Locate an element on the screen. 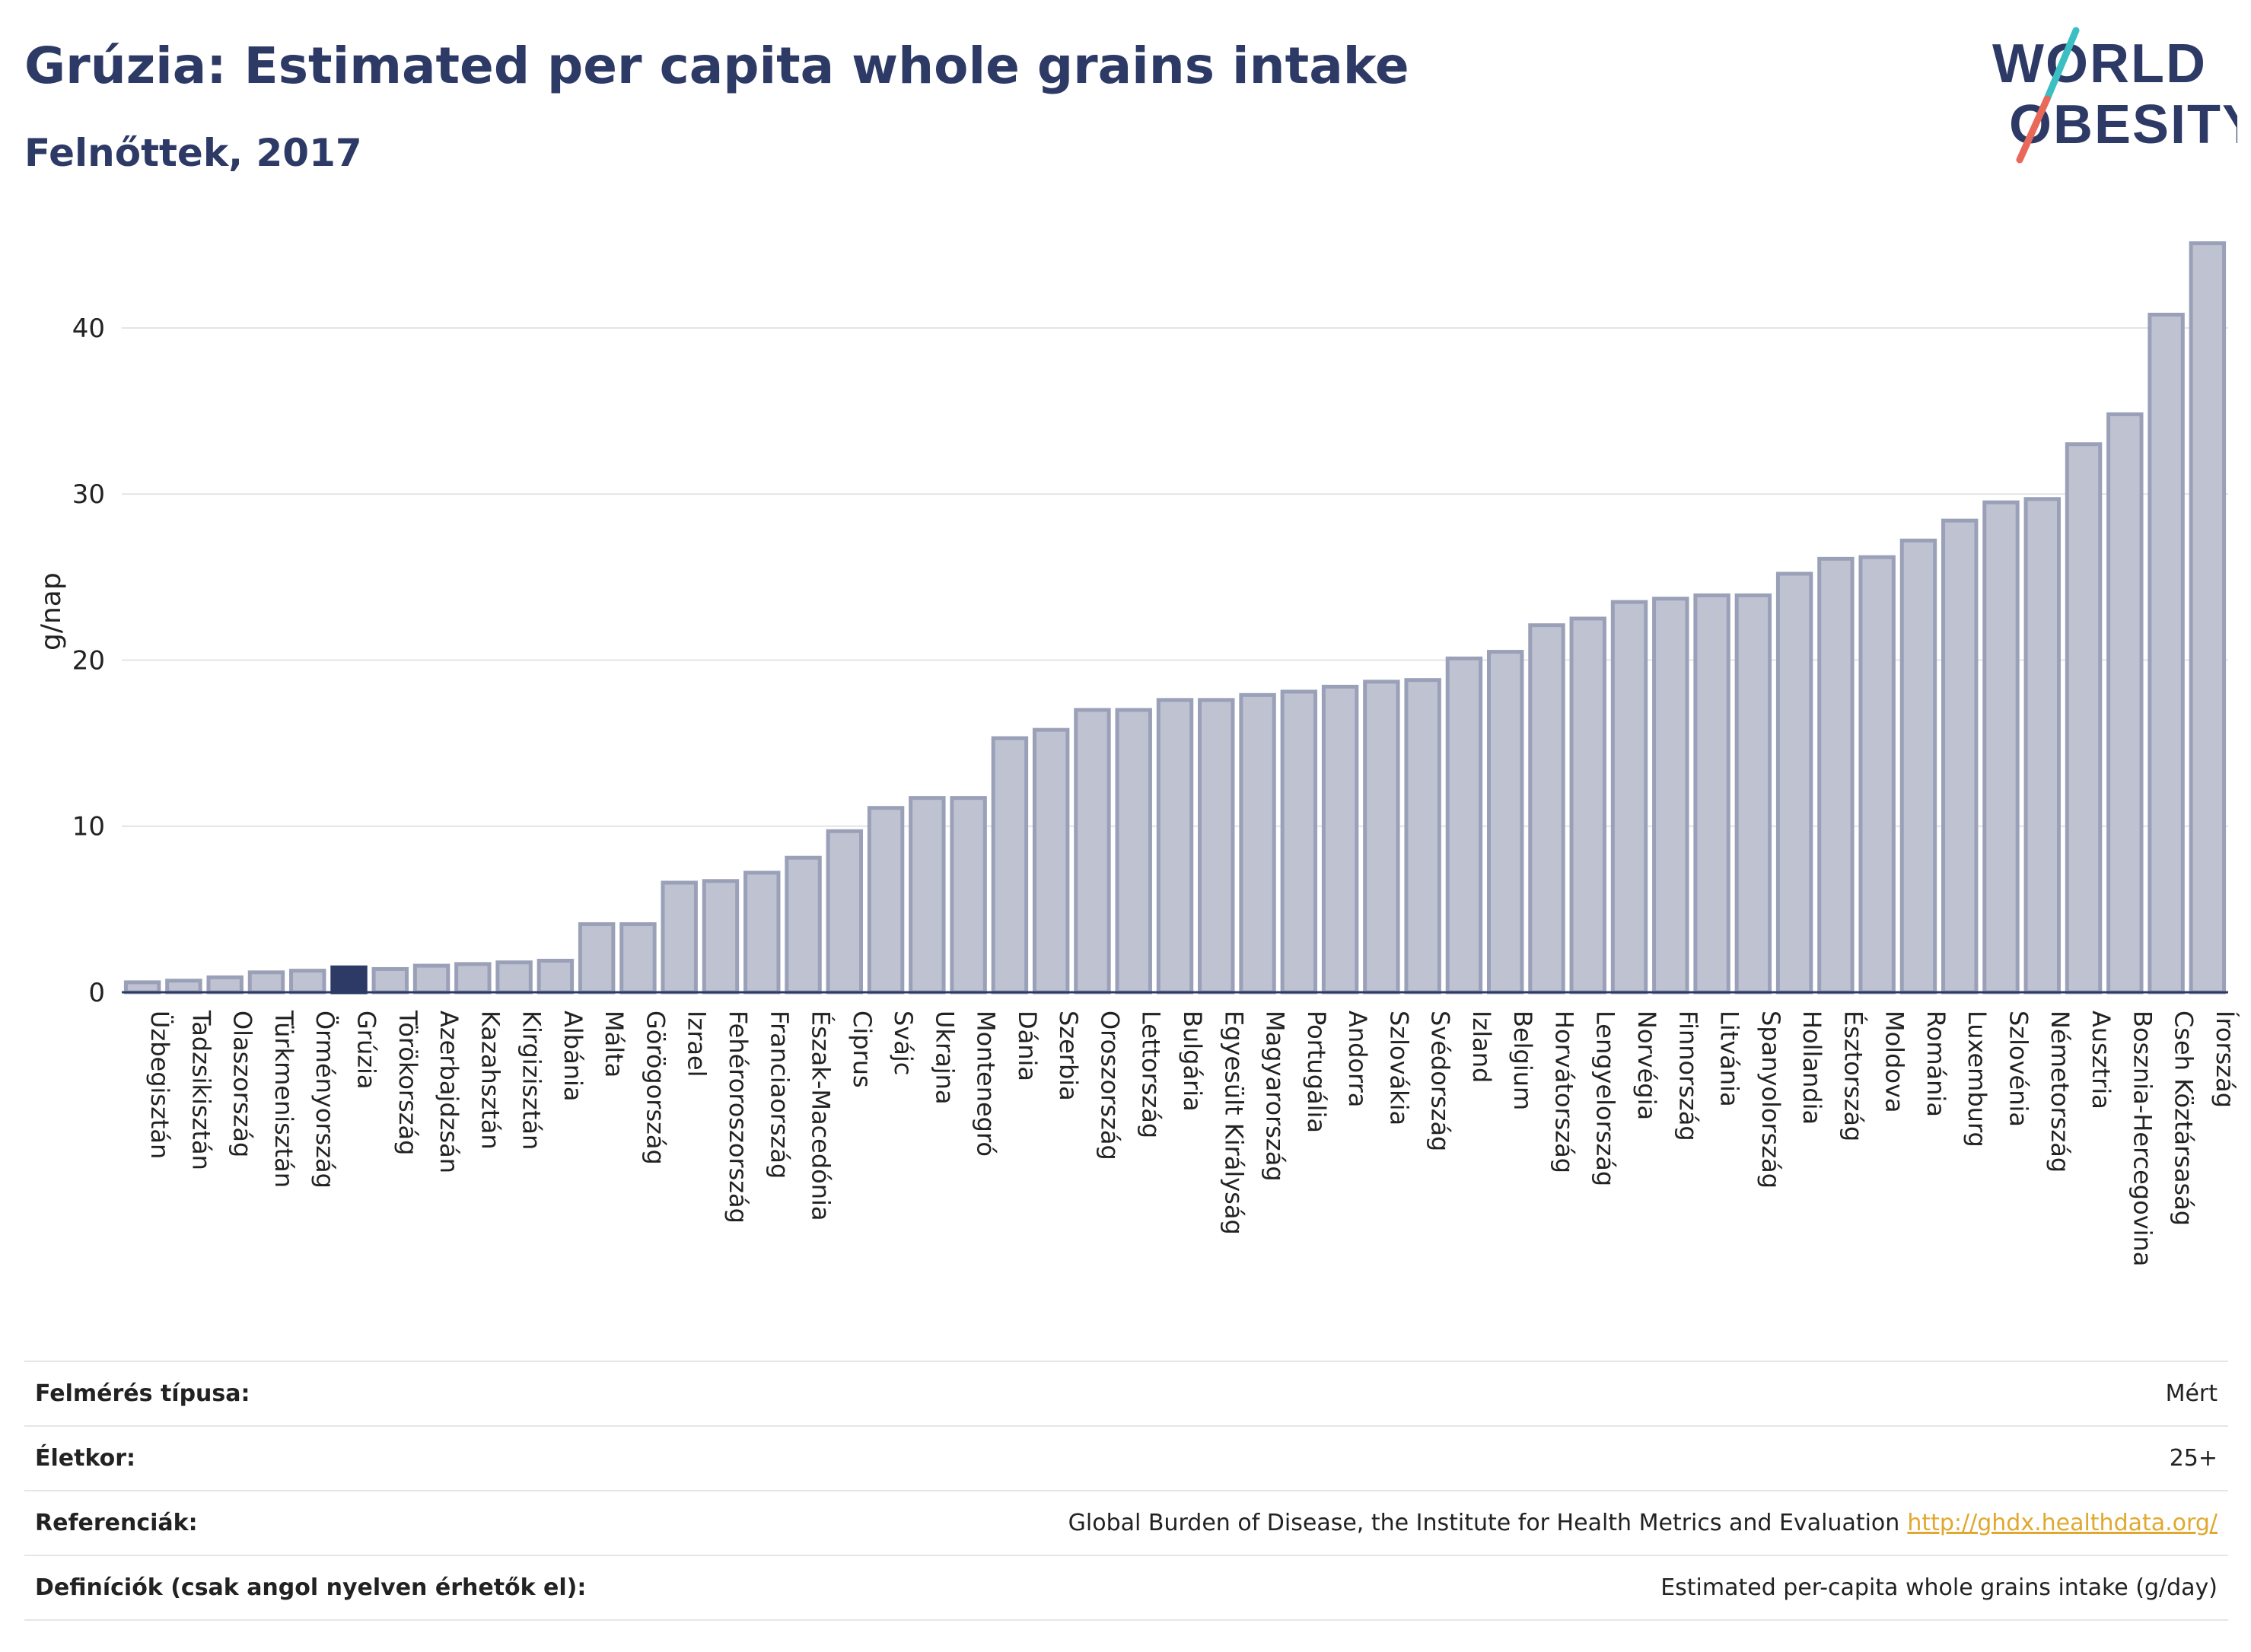  x-tick-label: Azerbajdzsán is located at coordinates (449, 1092).